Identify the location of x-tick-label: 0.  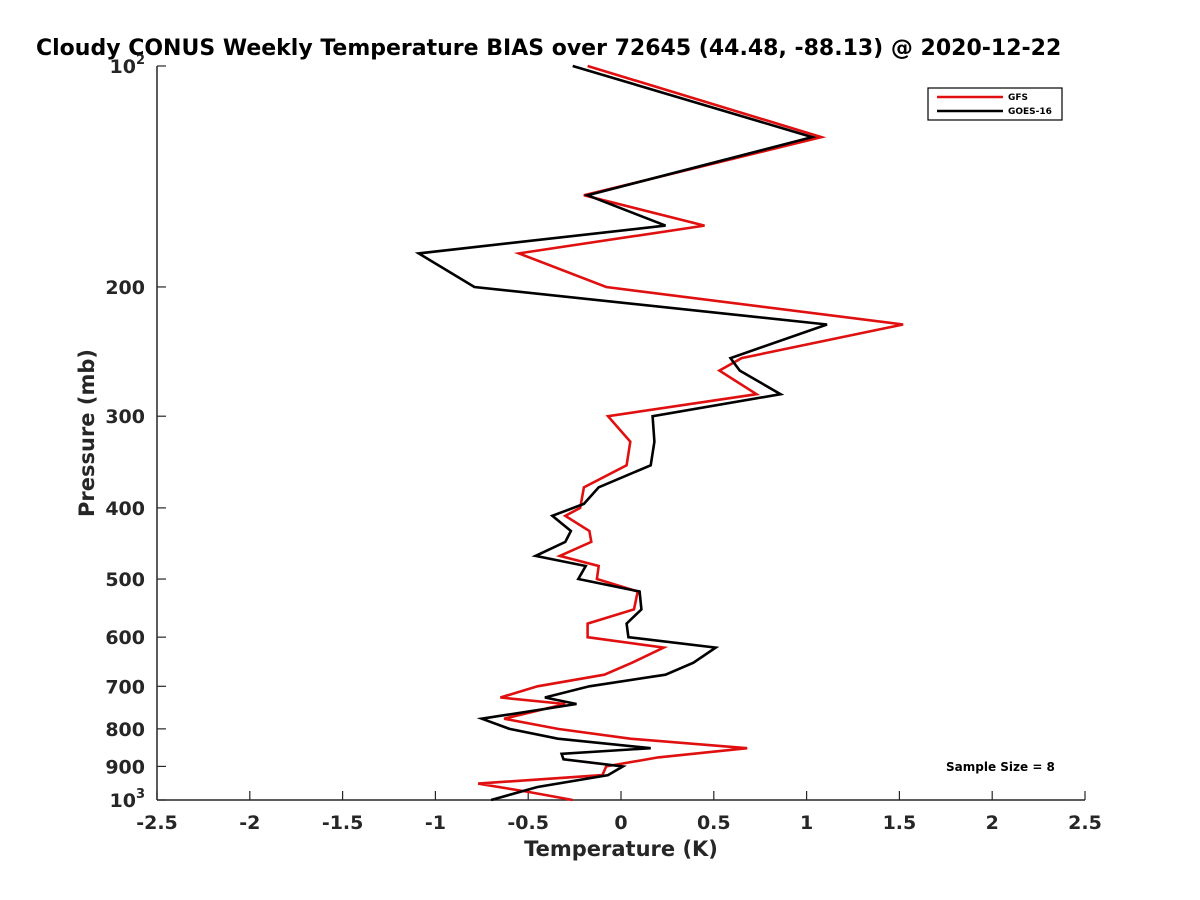
(620, 823).